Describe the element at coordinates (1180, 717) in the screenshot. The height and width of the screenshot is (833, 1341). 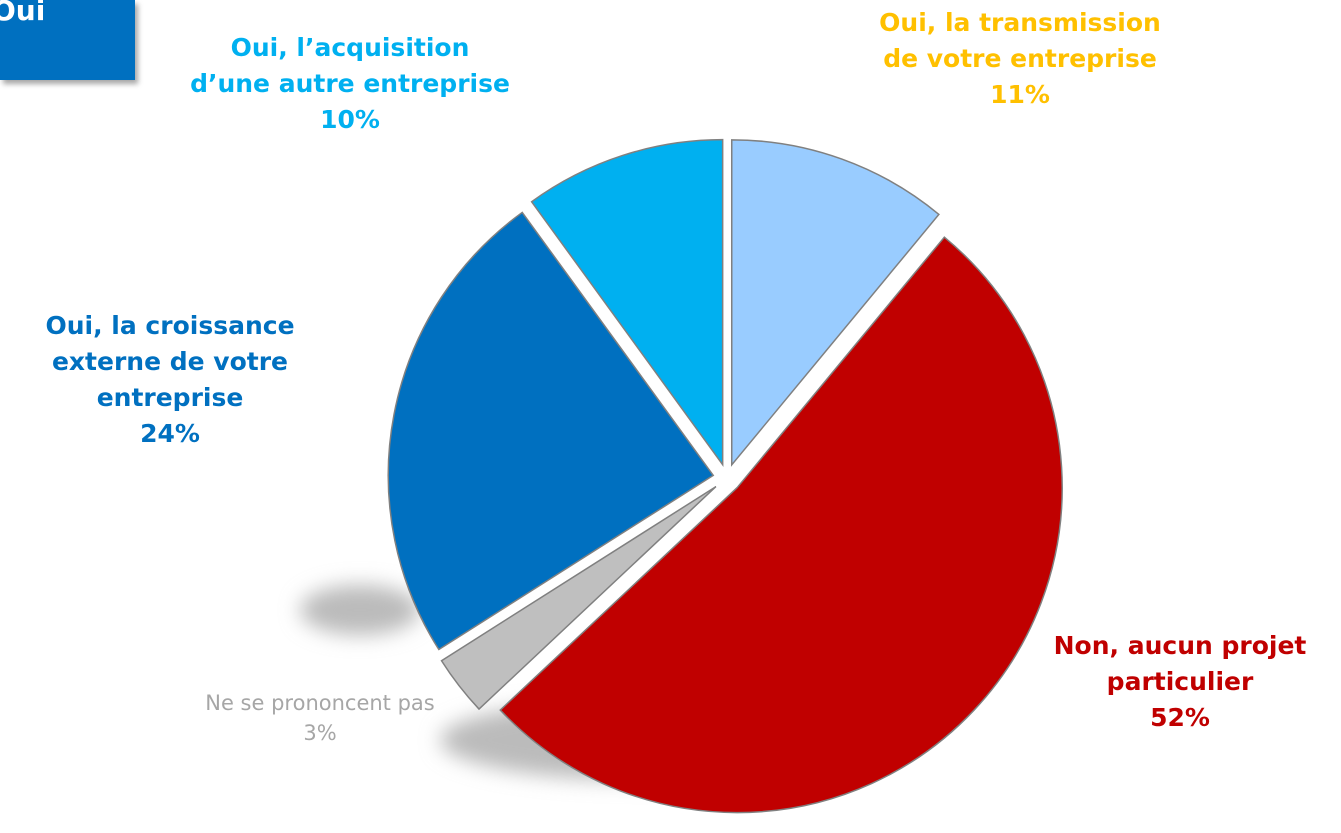
I see `value-label: 52%` at that location.